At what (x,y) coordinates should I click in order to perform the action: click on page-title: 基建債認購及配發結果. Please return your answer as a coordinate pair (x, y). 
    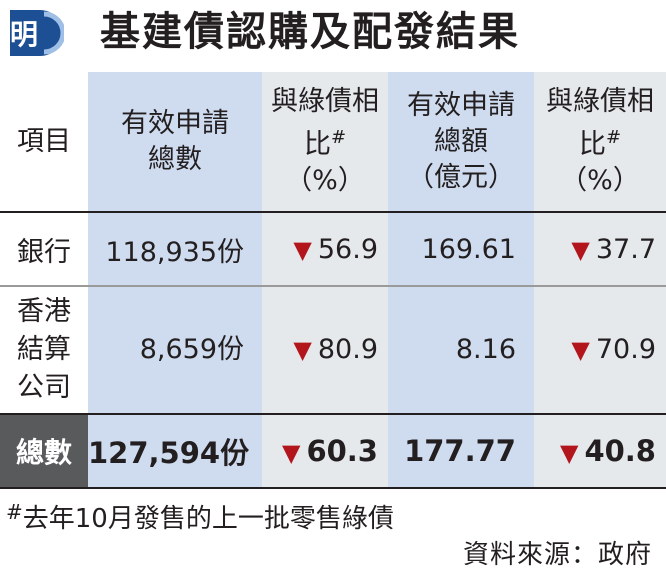
    Looking at the image, I should click on (310, 32).